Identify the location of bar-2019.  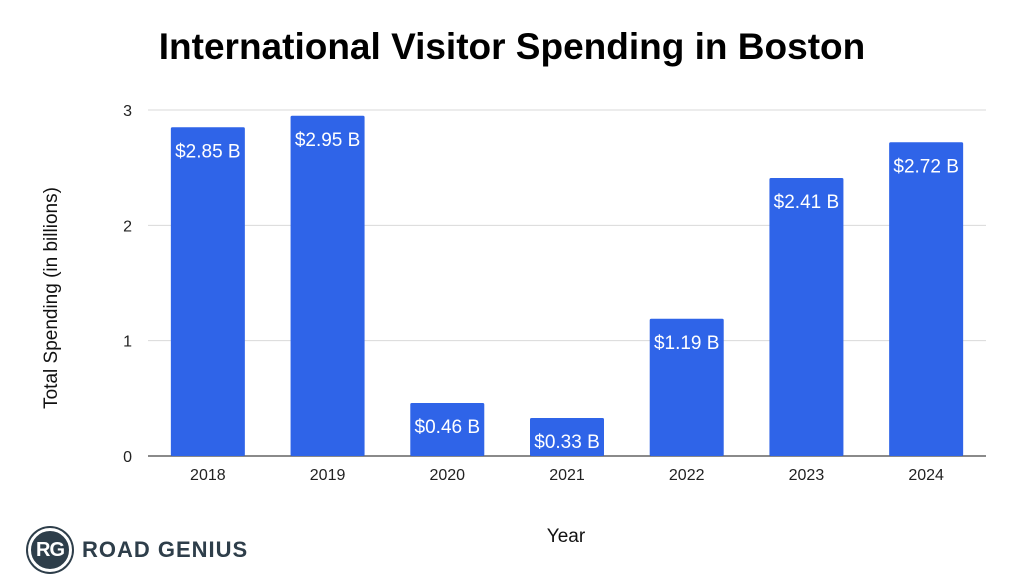
(327, 286).